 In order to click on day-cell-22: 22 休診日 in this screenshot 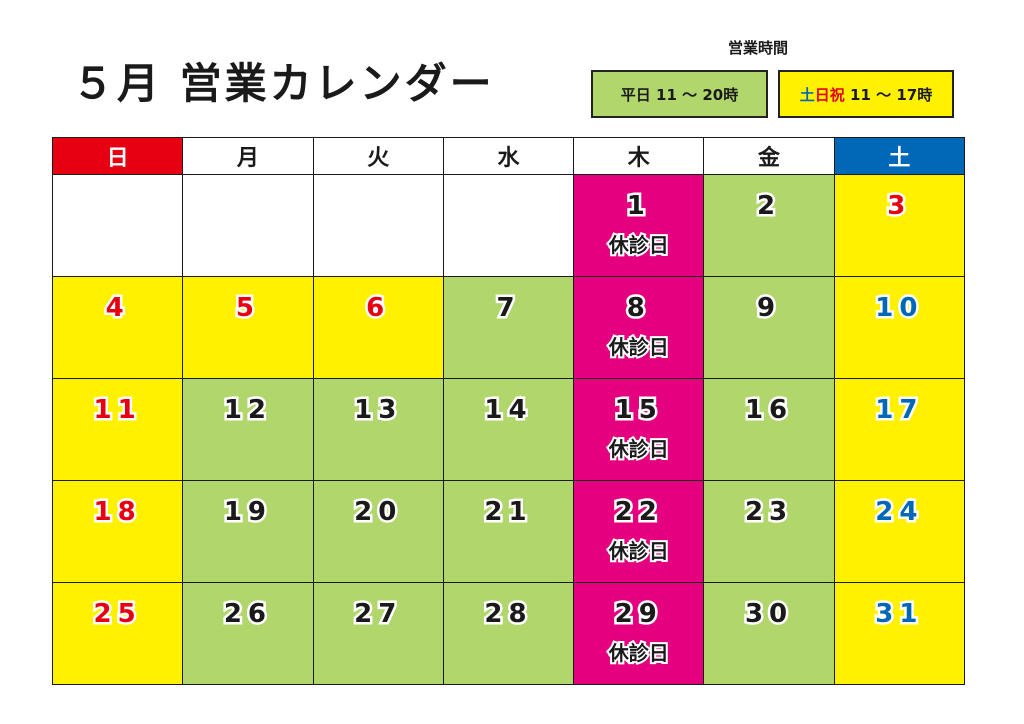, I will do `click(639, 531)`.